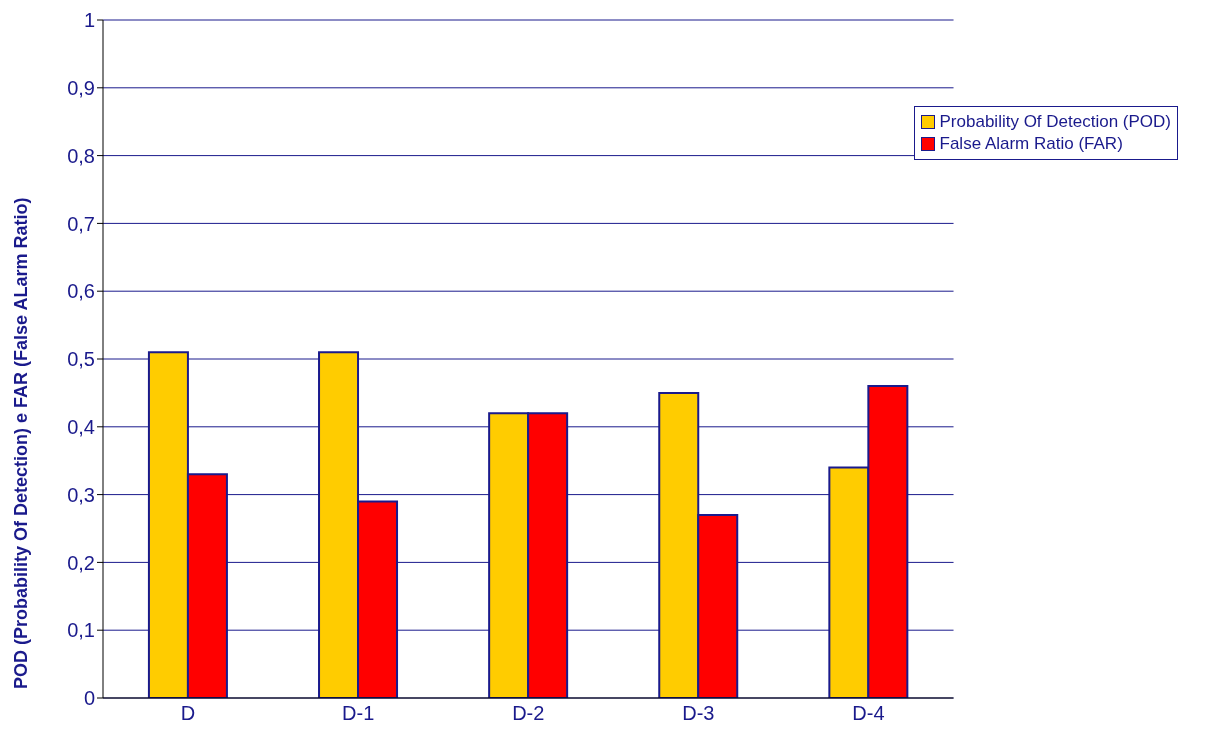 The height and width of the screenshot is (749, 1228). What do you see at coordinates (81, 155) in the screenshot?
I see `y-tick-label: 0,8` at bounding box center [81, 155].